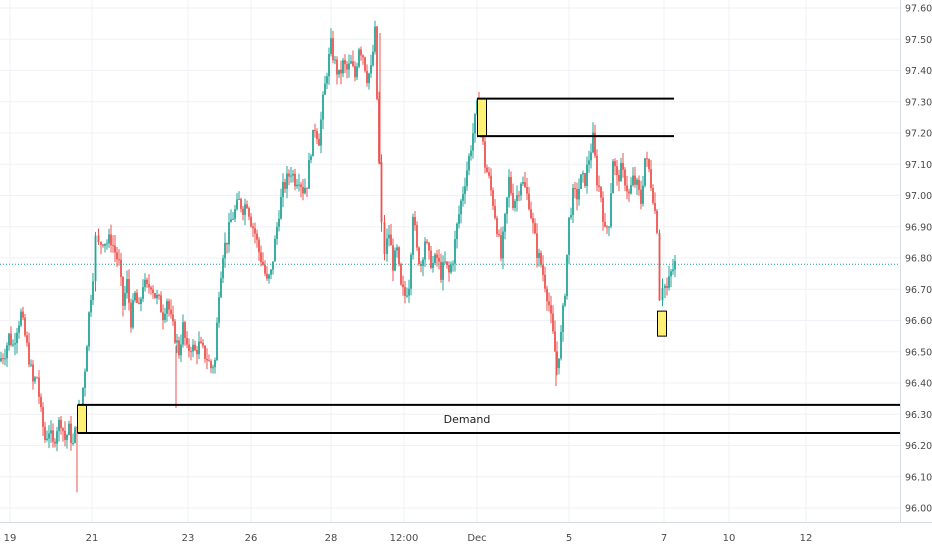  Describe the element at coordinates (916, 275) in the screenshot. I see `y-axis` at that location.